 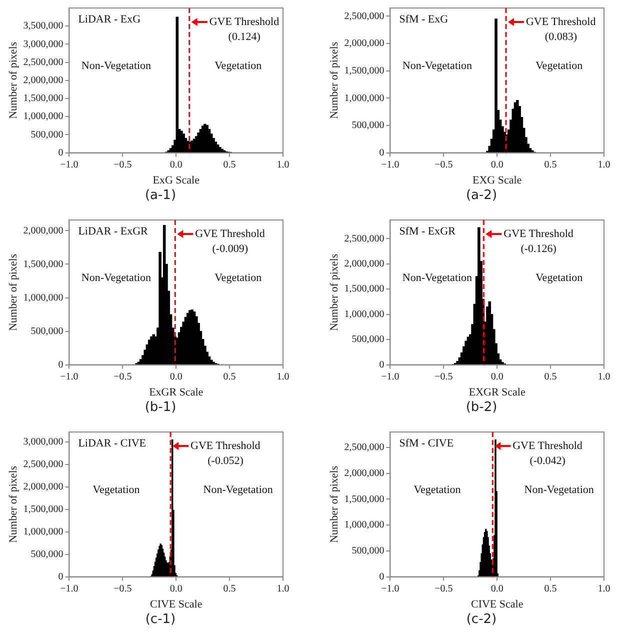 What do you see at coordinates (230, 241) in the screenshot?
I see `ref-line-label: GVE Threshold (-0.009)` at bounding box center [230, 241].